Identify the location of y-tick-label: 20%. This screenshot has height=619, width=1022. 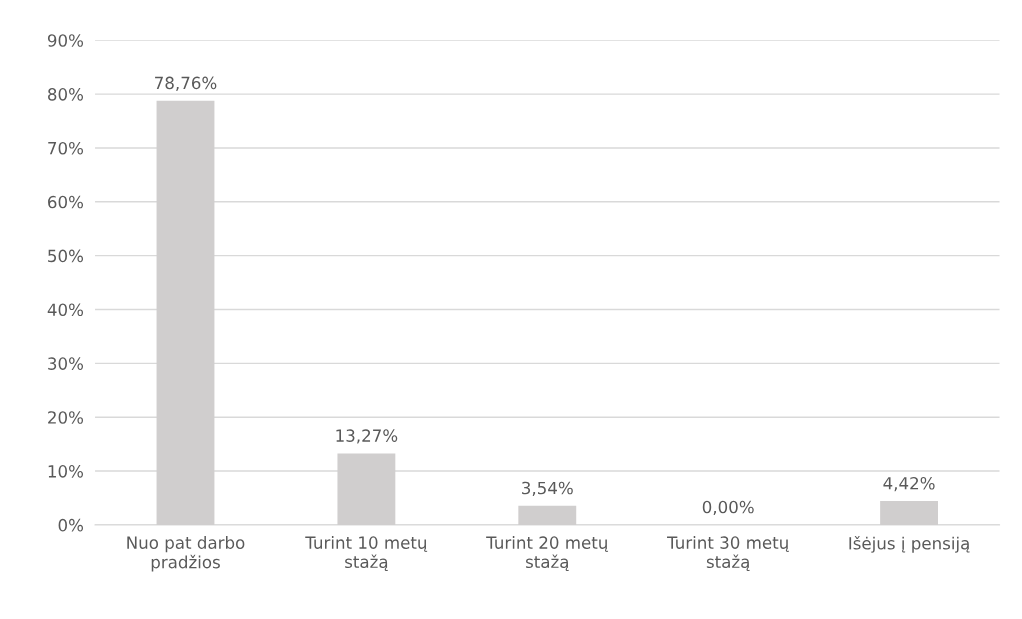
(66, 417).